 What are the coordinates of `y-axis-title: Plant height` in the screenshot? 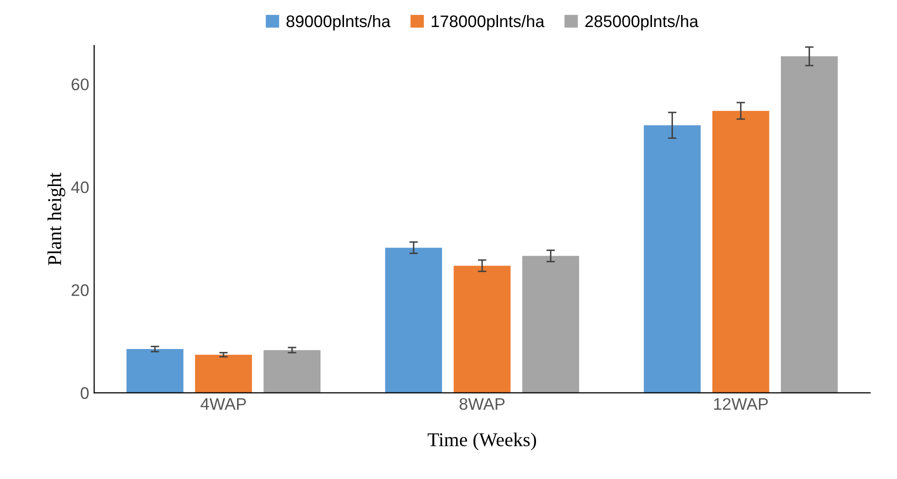 It's located at (57, 219).